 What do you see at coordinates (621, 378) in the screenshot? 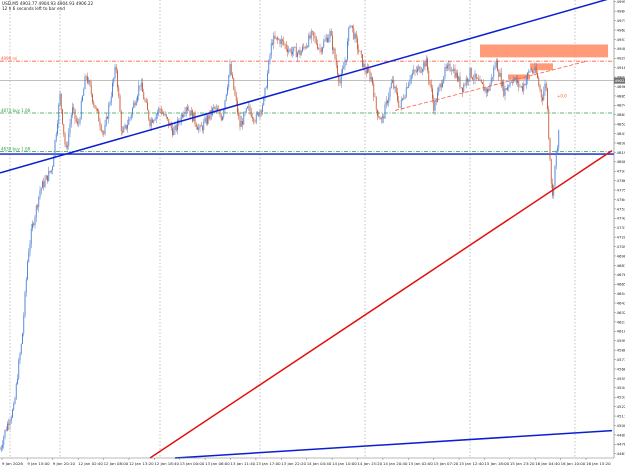
I see `price-tick-label: 4555` at bounding box center [621, 378].